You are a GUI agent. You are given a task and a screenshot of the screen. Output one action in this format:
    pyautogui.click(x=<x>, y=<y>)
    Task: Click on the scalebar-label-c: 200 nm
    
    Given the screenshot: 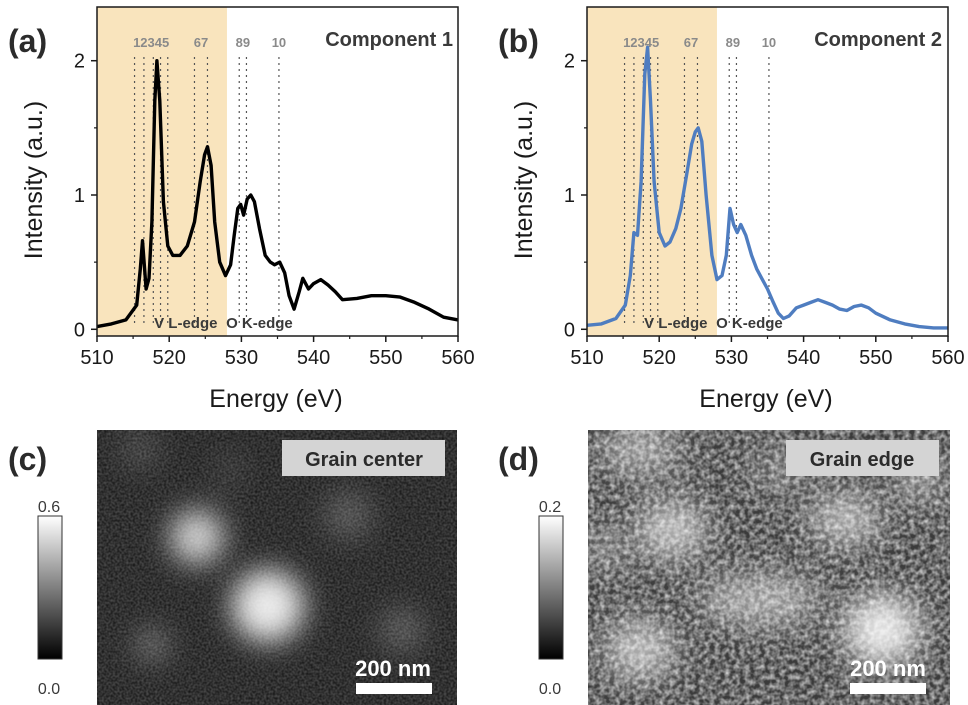 What is the action you would take?
    pyautogui.click(x=393, y=668)
    